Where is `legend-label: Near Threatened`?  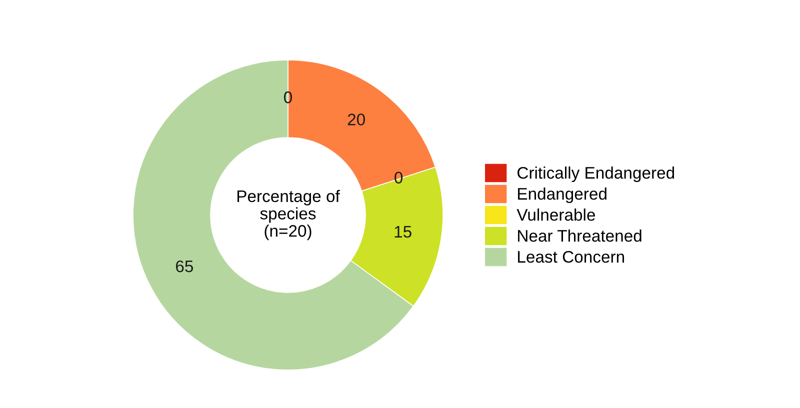 legend-label: Near Threatened is located at coordinates (580, 236).